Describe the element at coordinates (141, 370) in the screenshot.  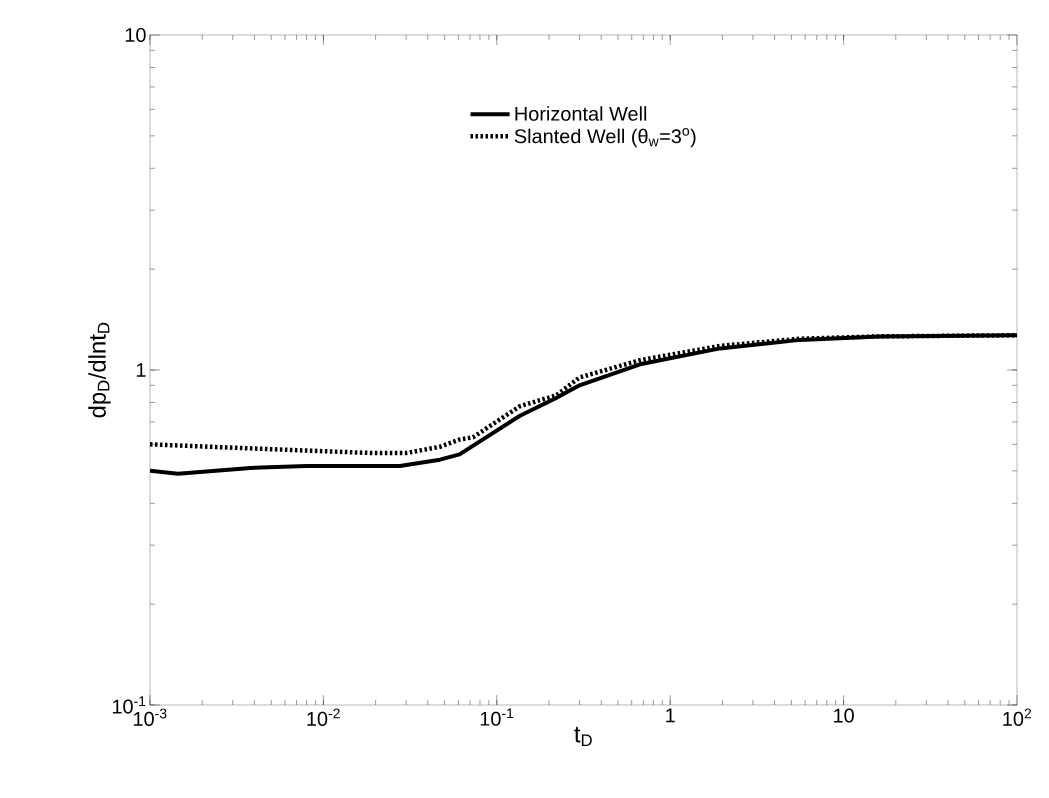
I see `y-tick-label: 1` at that location.